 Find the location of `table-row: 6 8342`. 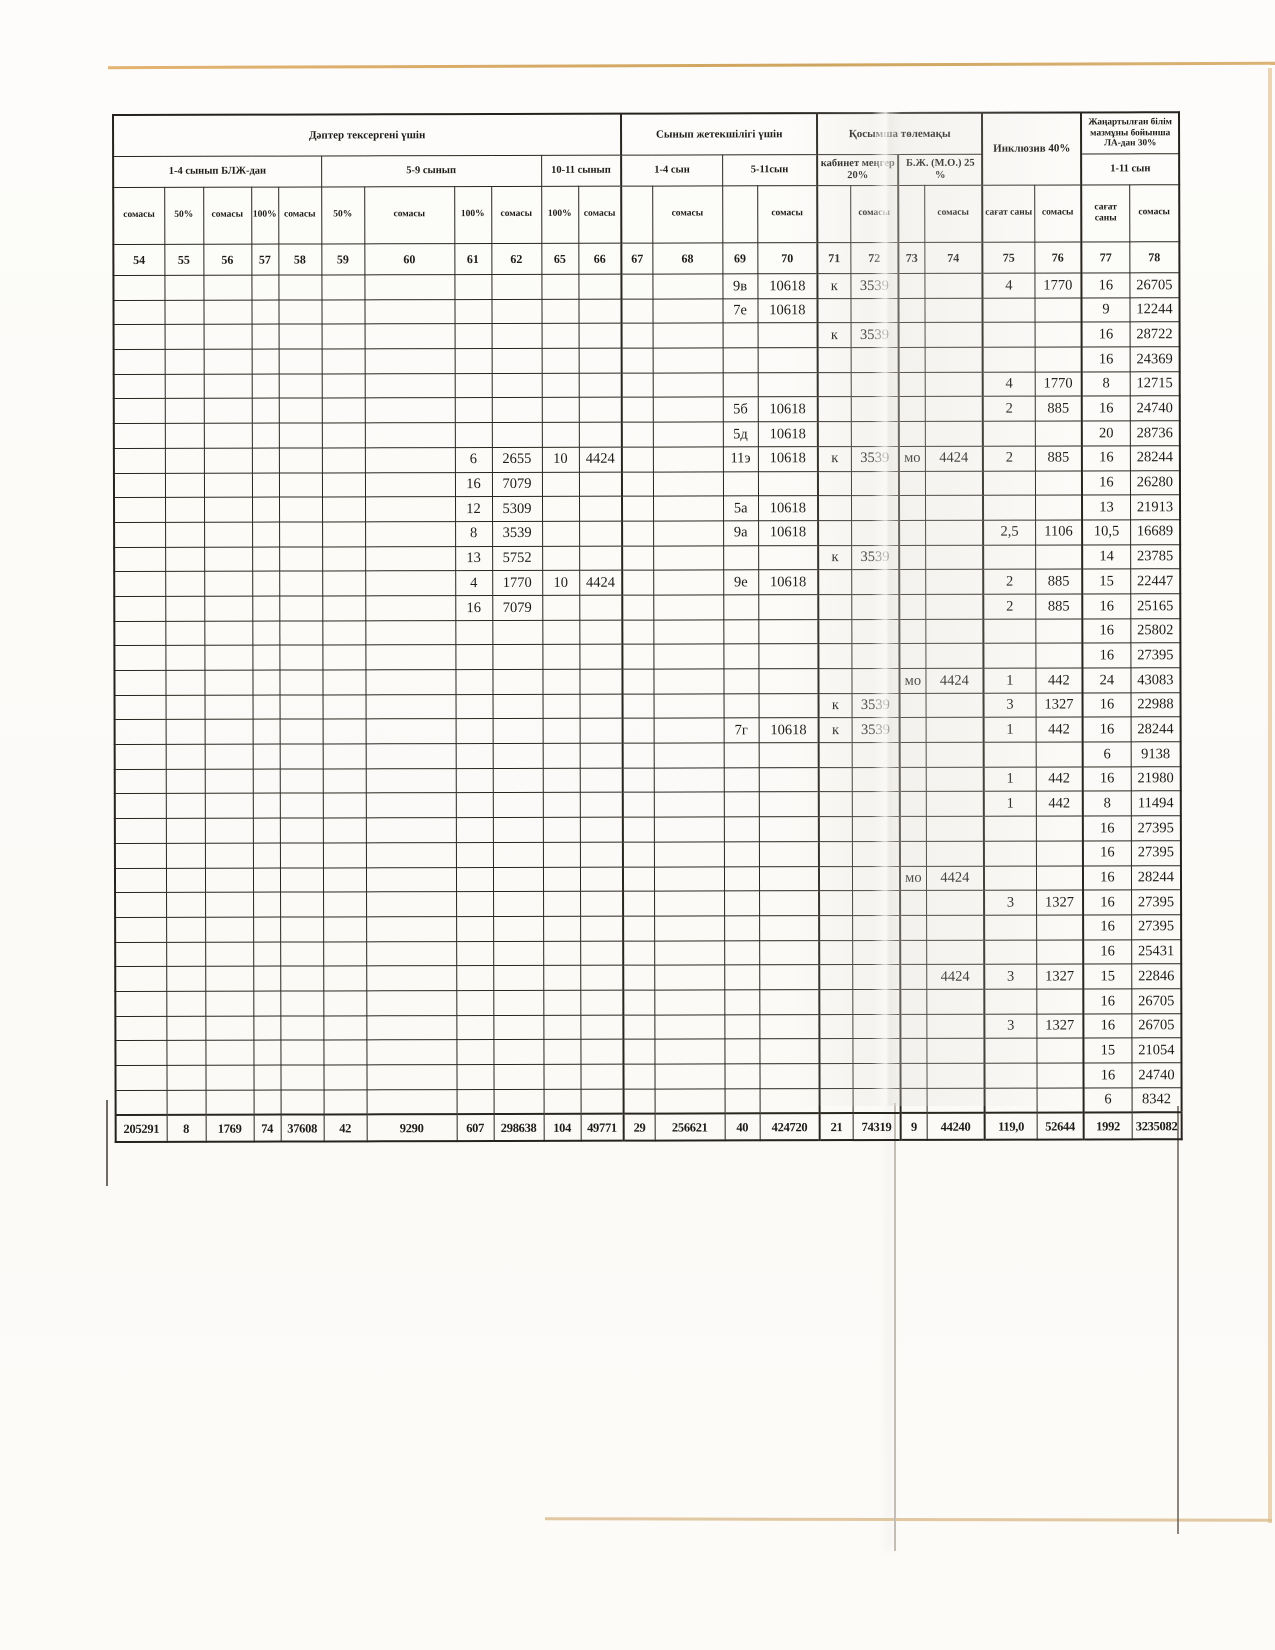

table-row: 6 8342 is located at coordinates (648, 1101).